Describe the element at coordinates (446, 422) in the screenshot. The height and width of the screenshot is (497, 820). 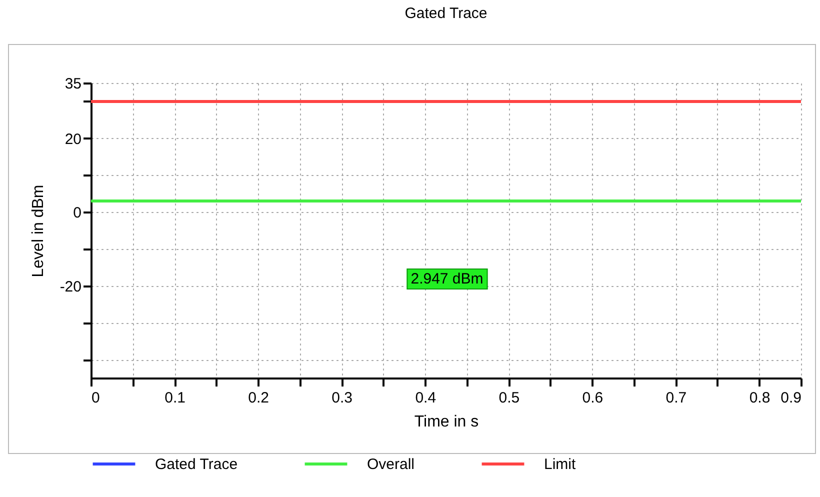
I see `x-axis-title: Time in s` at that location.